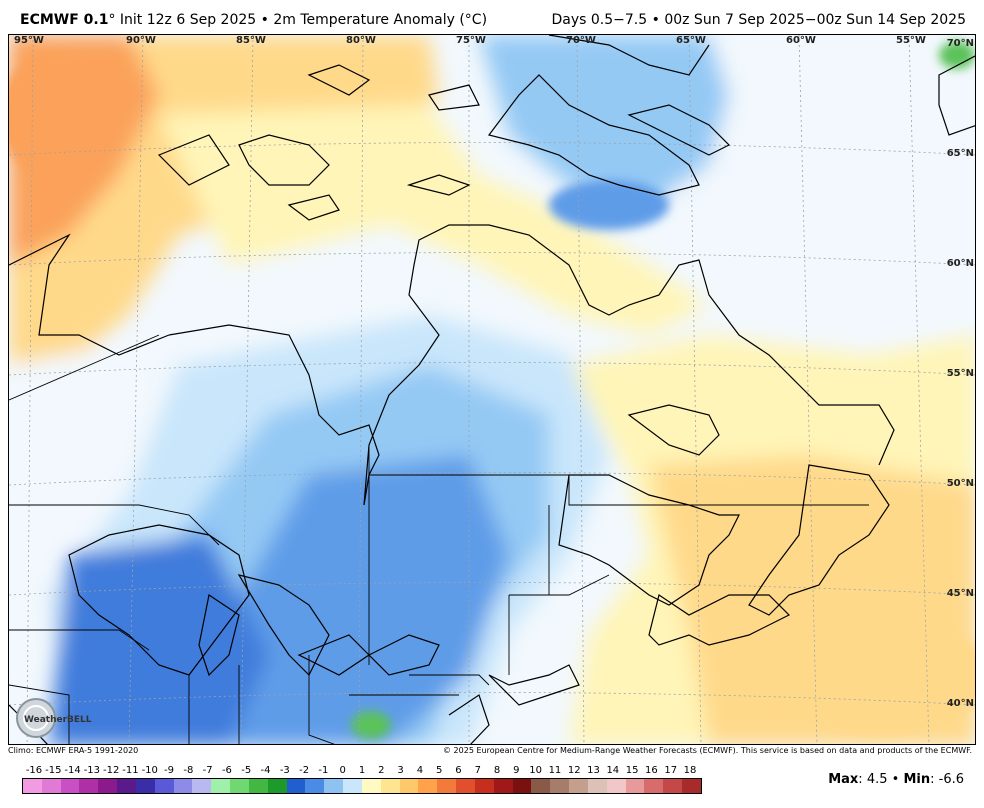 Image resolution: width=984 pixels, height=808 pixels. Describe the element at coordinates (671, 770) in the screenshot. I see `colorbar-tick-label: 17` at that location.